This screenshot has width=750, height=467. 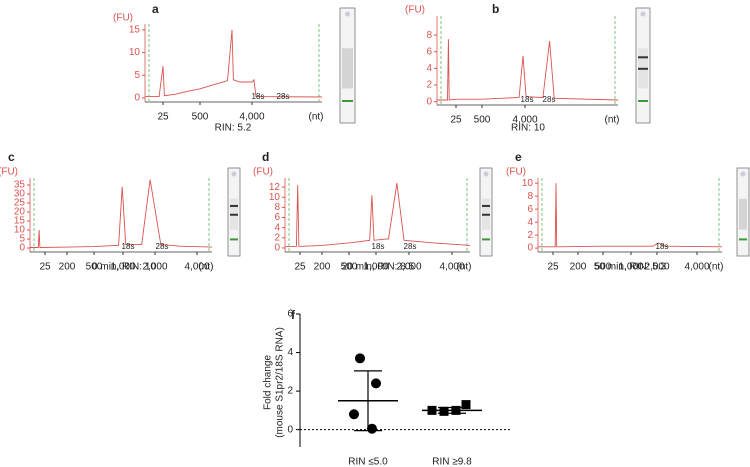 I want to click on caption: RIN: 10, so click(x=528, y=128).